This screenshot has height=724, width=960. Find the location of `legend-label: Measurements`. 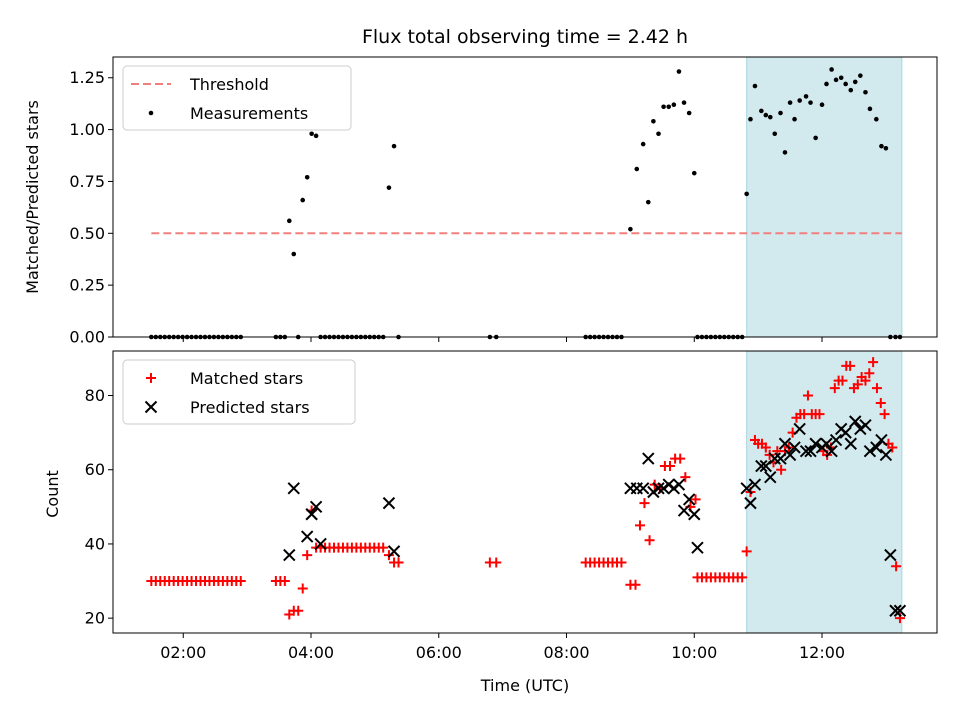

legend-label: Measurements is located at coordinates (249, 113).